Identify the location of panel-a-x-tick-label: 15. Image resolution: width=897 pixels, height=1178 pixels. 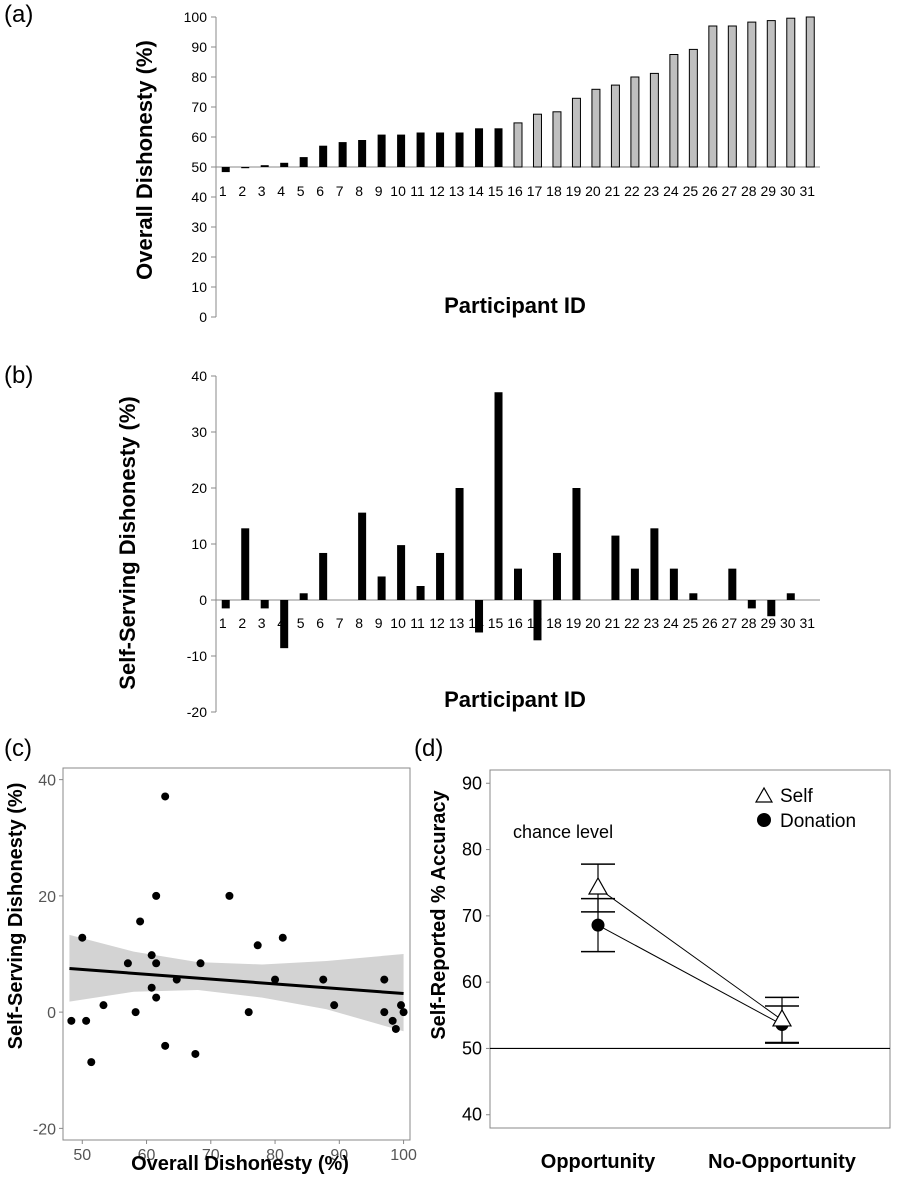
(496, 191).